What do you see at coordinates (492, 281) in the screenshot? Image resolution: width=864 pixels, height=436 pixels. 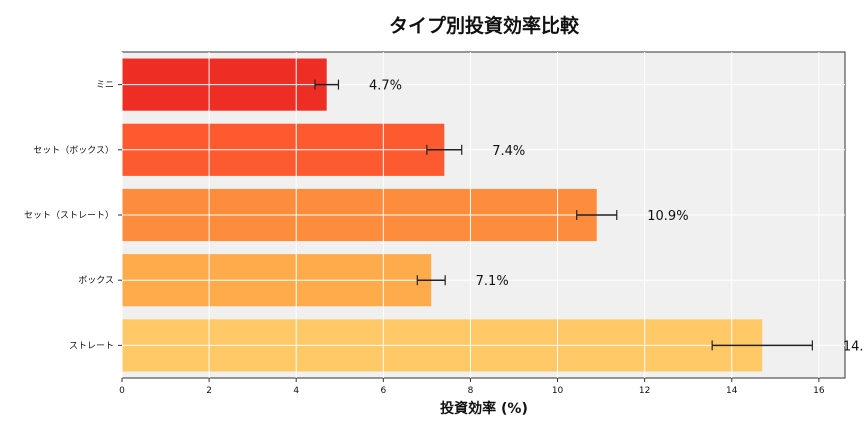 I see `data-label: 7.1%` at bounding box center [492, 281].